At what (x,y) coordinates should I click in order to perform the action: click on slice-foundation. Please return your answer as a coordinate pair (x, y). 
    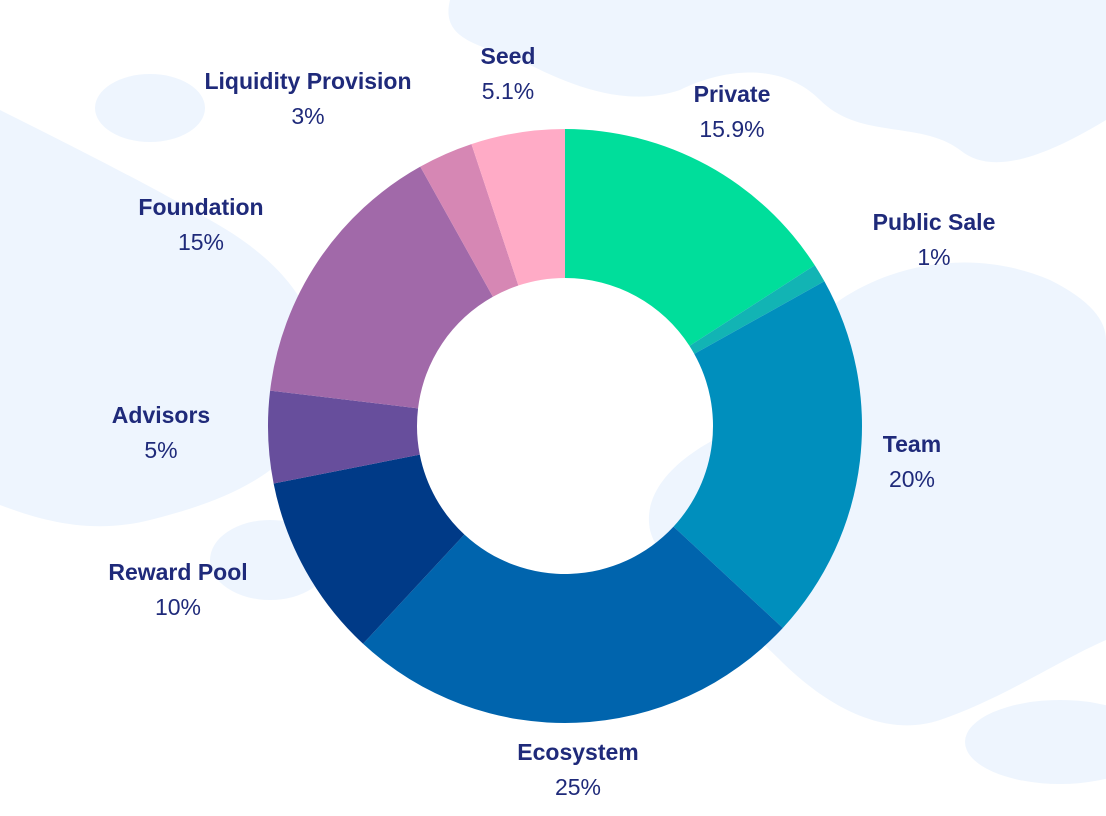
    Looking at the image, I should click on (381, 287).